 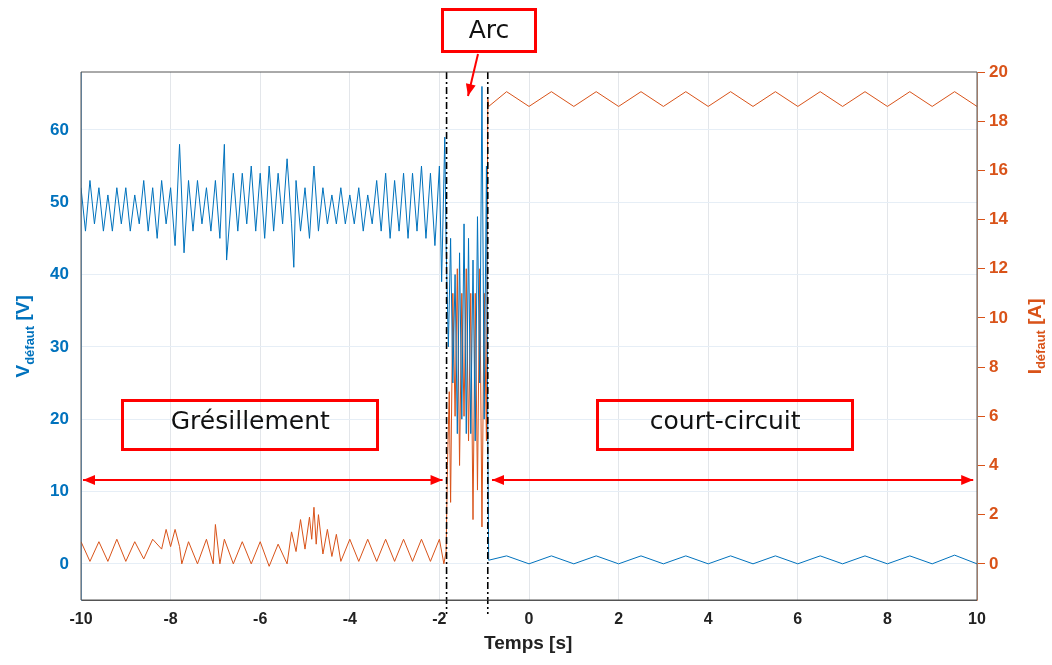 What do you see at coordinates (994, 514) in the screenshot?
I see `y2-tick-label: 2` at bounding box center [994, 514].